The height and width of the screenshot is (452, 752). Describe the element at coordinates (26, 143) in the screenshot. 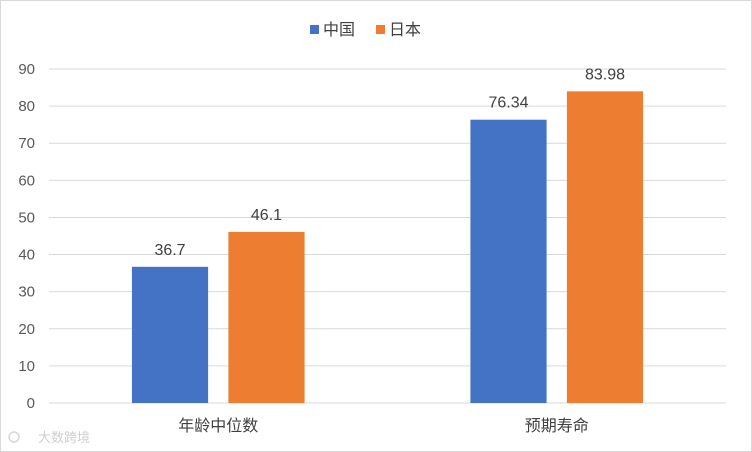

I see `y-tick-label: 70` at that location.